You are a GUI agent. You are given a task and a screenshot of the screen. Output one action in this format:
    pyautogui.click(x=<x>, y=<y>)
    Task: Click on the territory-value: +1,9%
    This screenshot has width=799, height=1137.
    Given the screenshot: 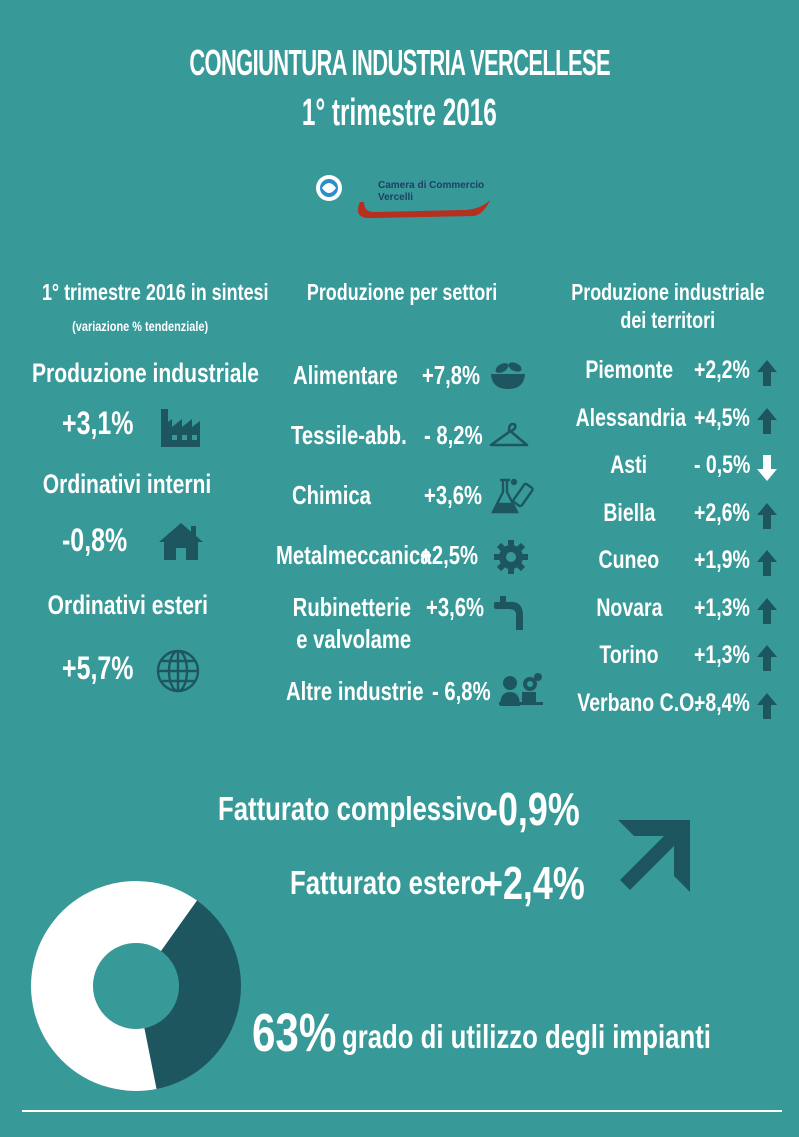 What is the action you would take?
    pyautogui.click(x=722, y=560)
    